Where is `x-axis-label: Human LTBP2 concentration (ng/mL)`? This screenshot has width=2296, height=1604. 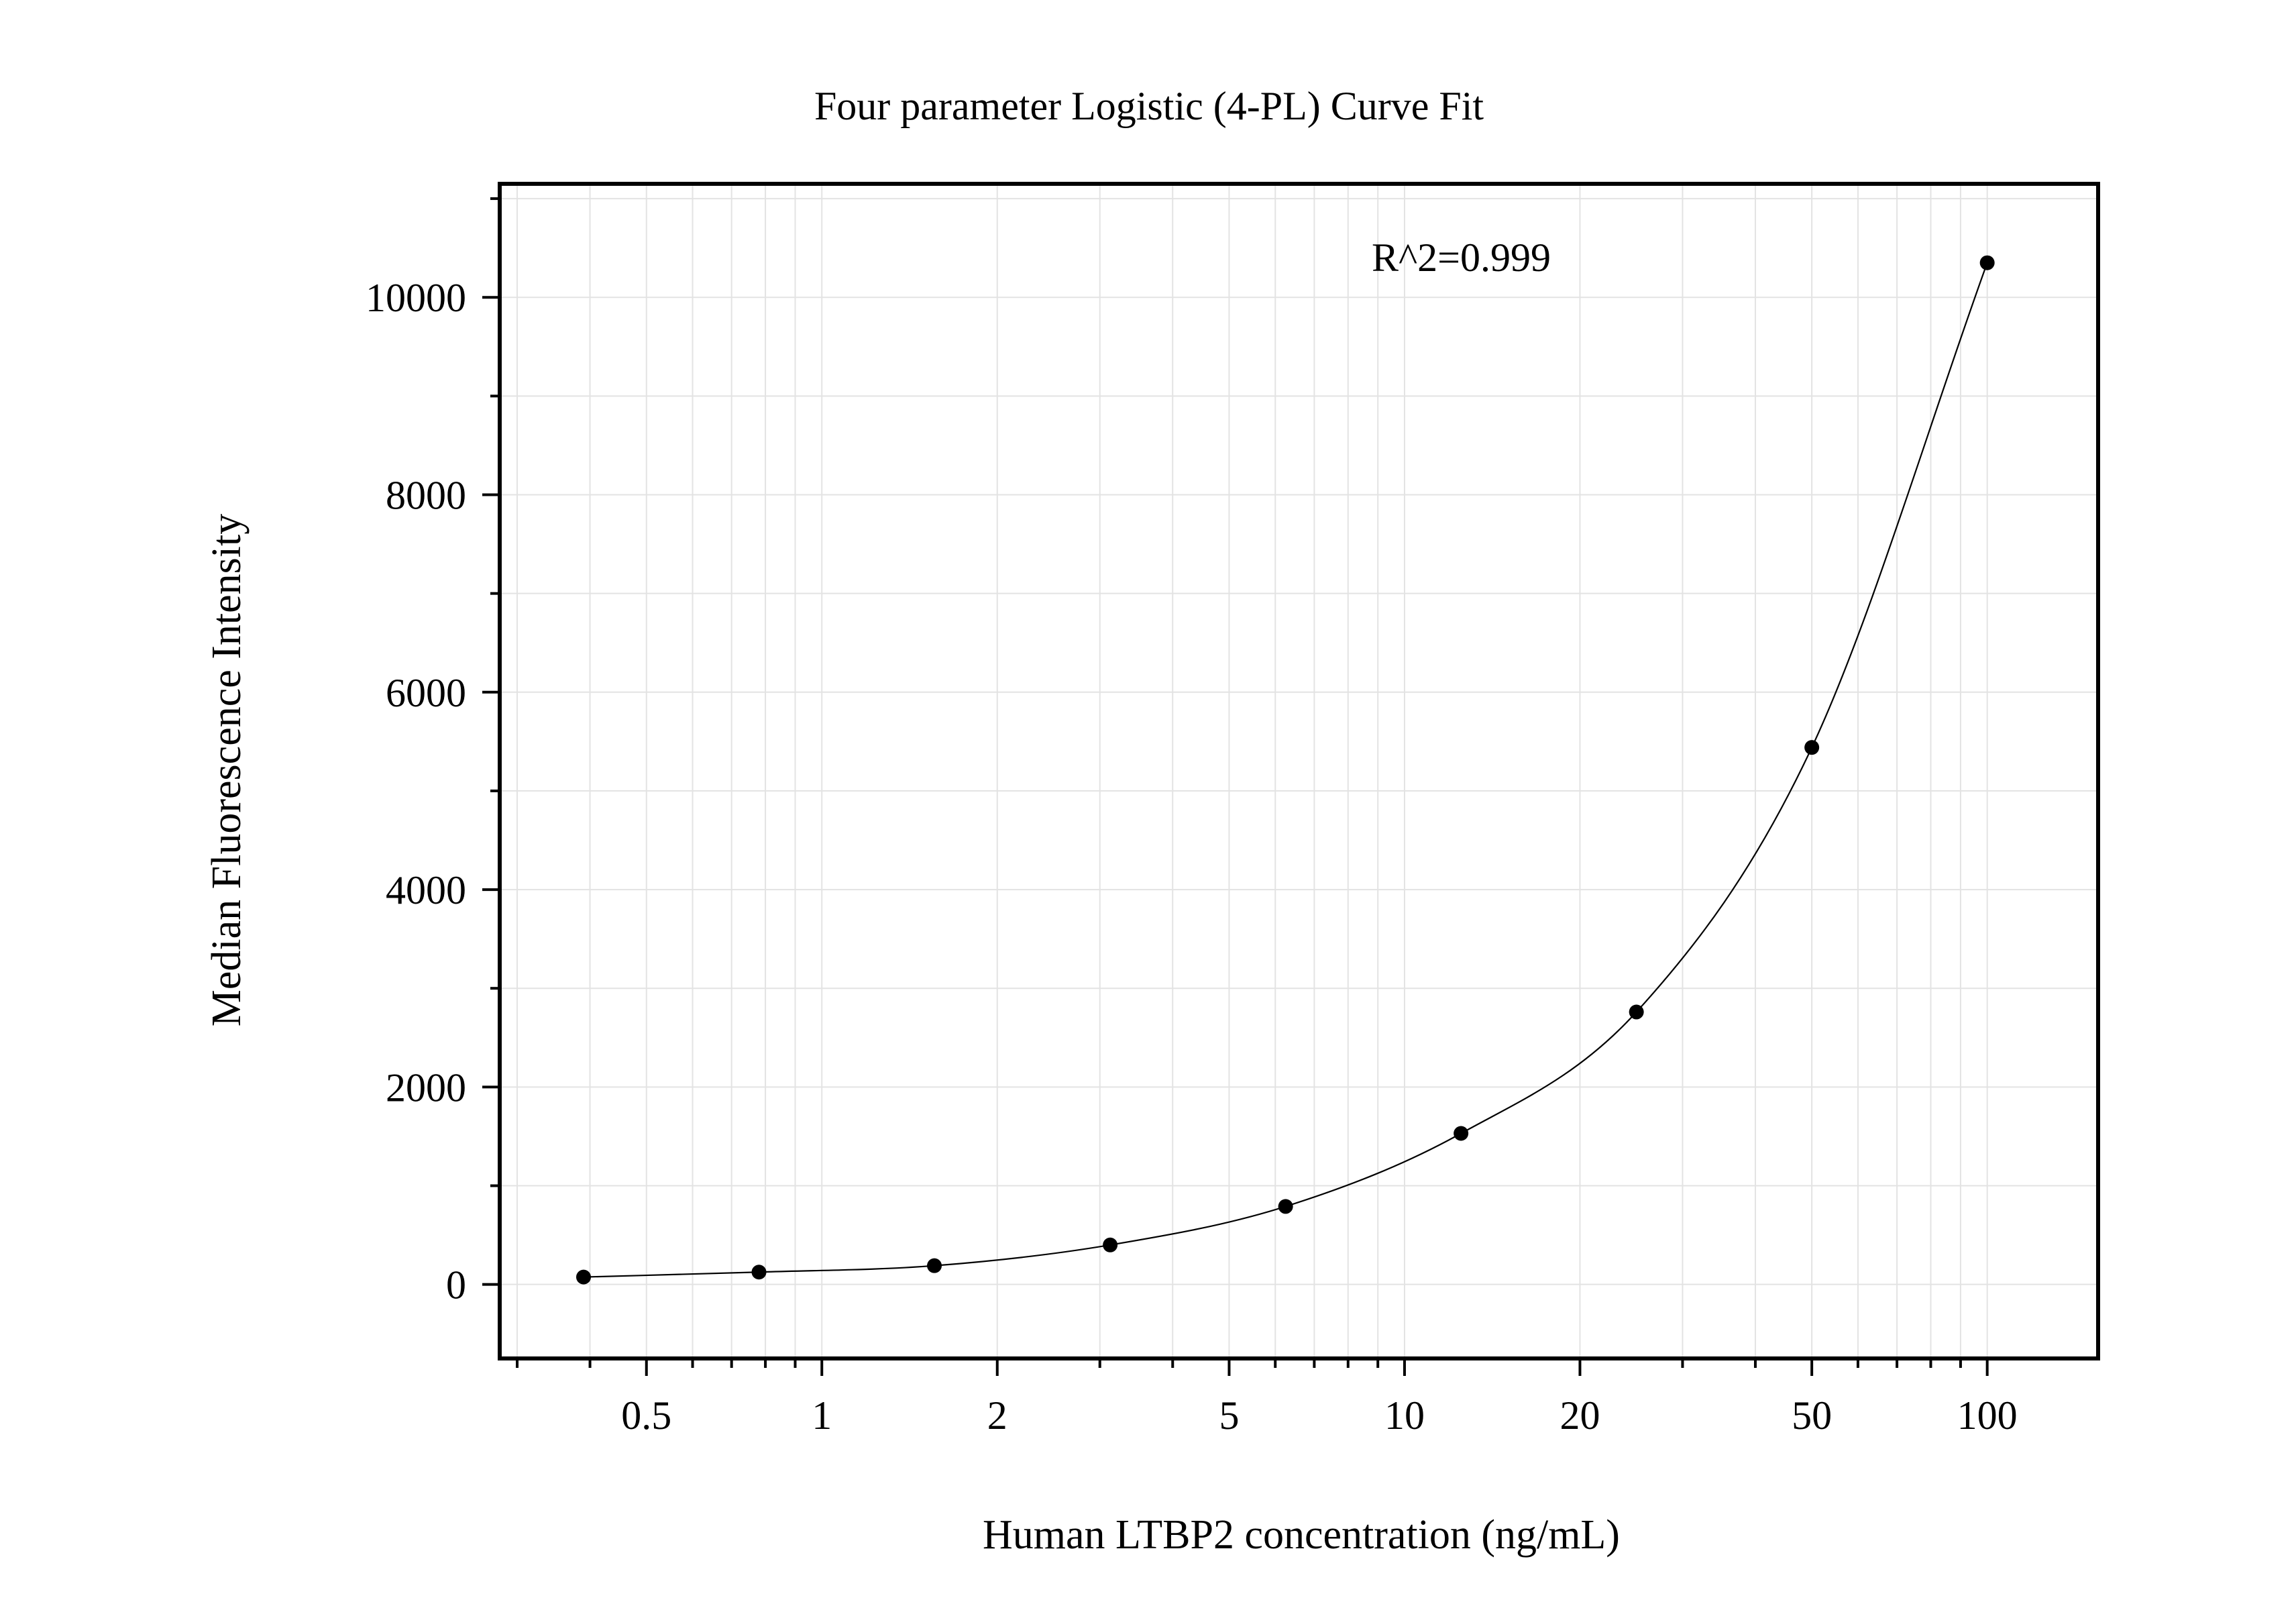 x-axis-label: Human LTBP2 concentration (ng/mL) is located at coordinates (1301, 1535).